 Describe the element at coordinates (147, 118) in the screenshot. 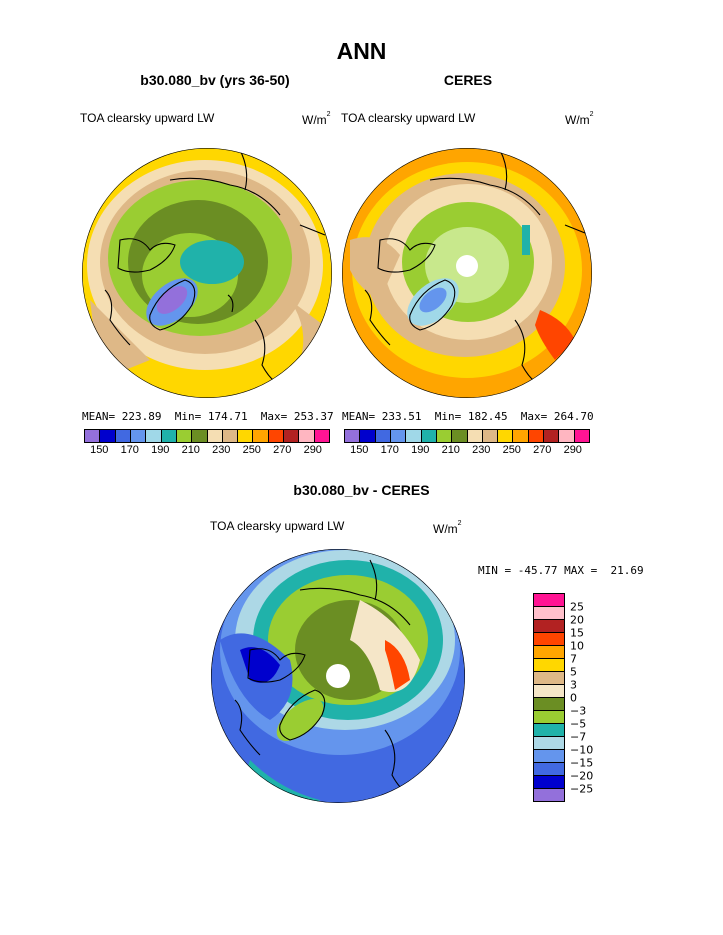

I see `panel1-variable-label: TOA clearsky upward LW` at that location.